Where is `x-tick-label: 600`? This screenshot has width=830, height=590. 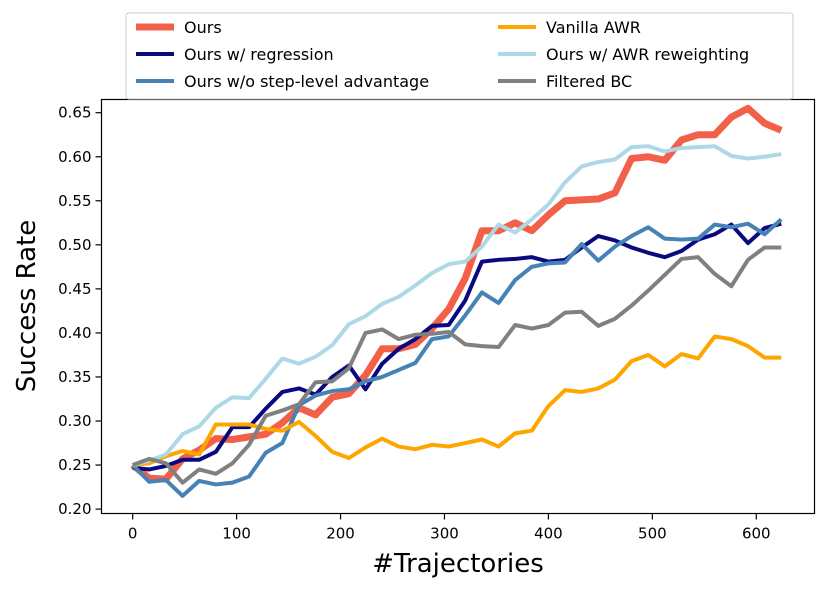
x-tick-label: 600 is located at coordinates (756, 534).